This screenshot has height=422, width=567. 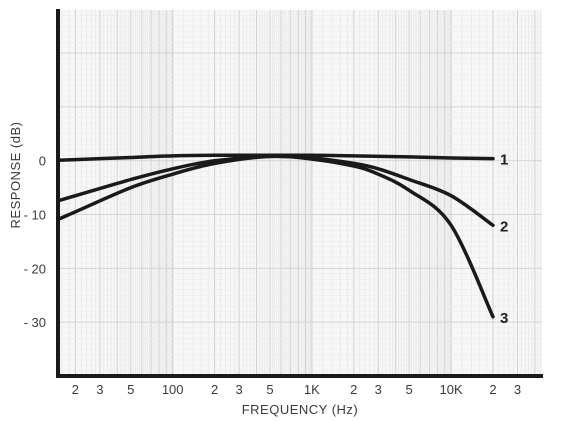 I want to click on x-tick-labels: 2 3 5 100 2 3 5 1K 2 3 5 10K 2 3, so click(x=296, y=389).